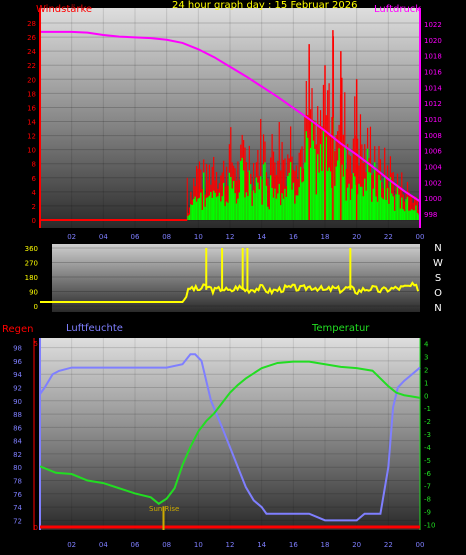  What do you see at coordinates (427, 422) in the screenshot?
I see `temperature-tick-label: -2` at bounding box center [427, 422].